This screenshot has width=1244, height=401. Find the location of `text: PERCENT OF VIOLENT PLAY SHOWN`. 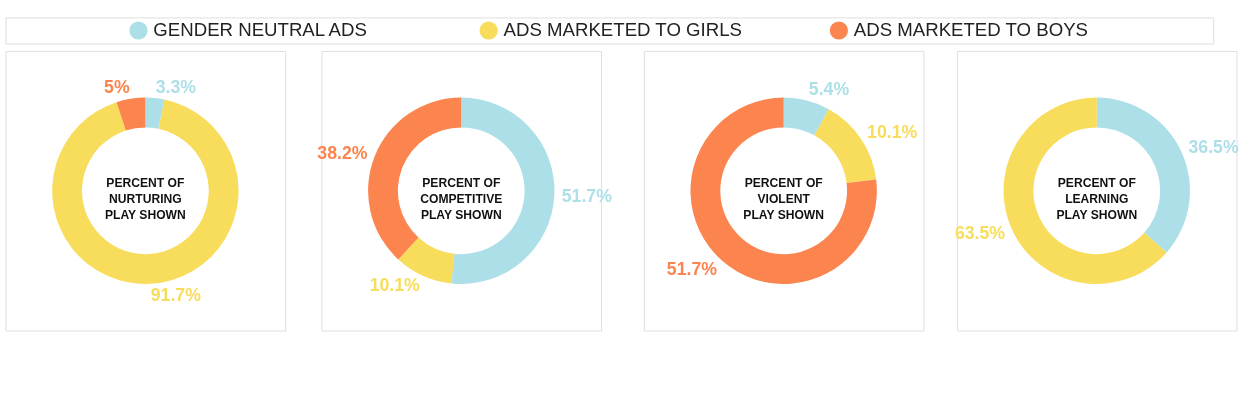

text: PERCENT OF VIOLENT PLAY SHOWN is located at coordinates (784, 199).